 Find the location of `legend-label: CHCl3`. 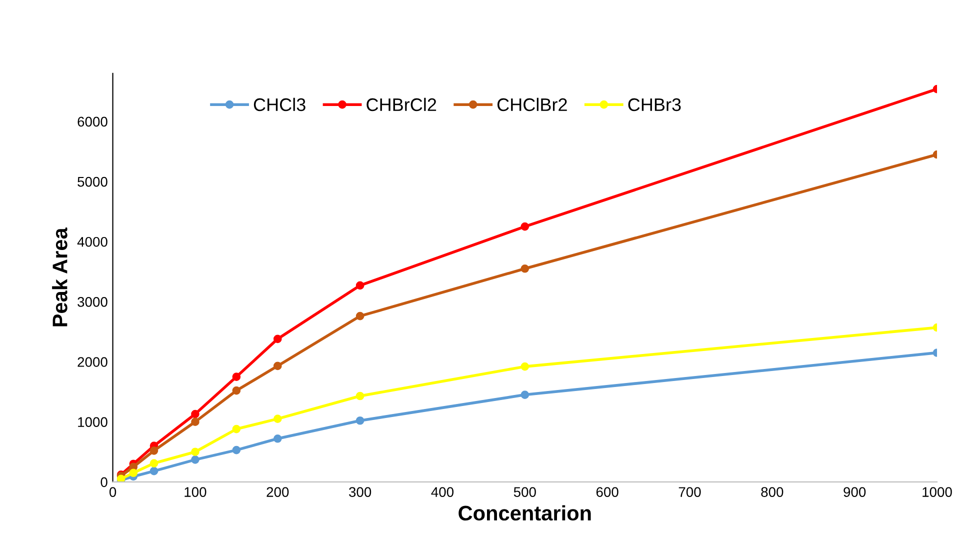

legend-label: CHCl3 is located at coordinates (280, 105).